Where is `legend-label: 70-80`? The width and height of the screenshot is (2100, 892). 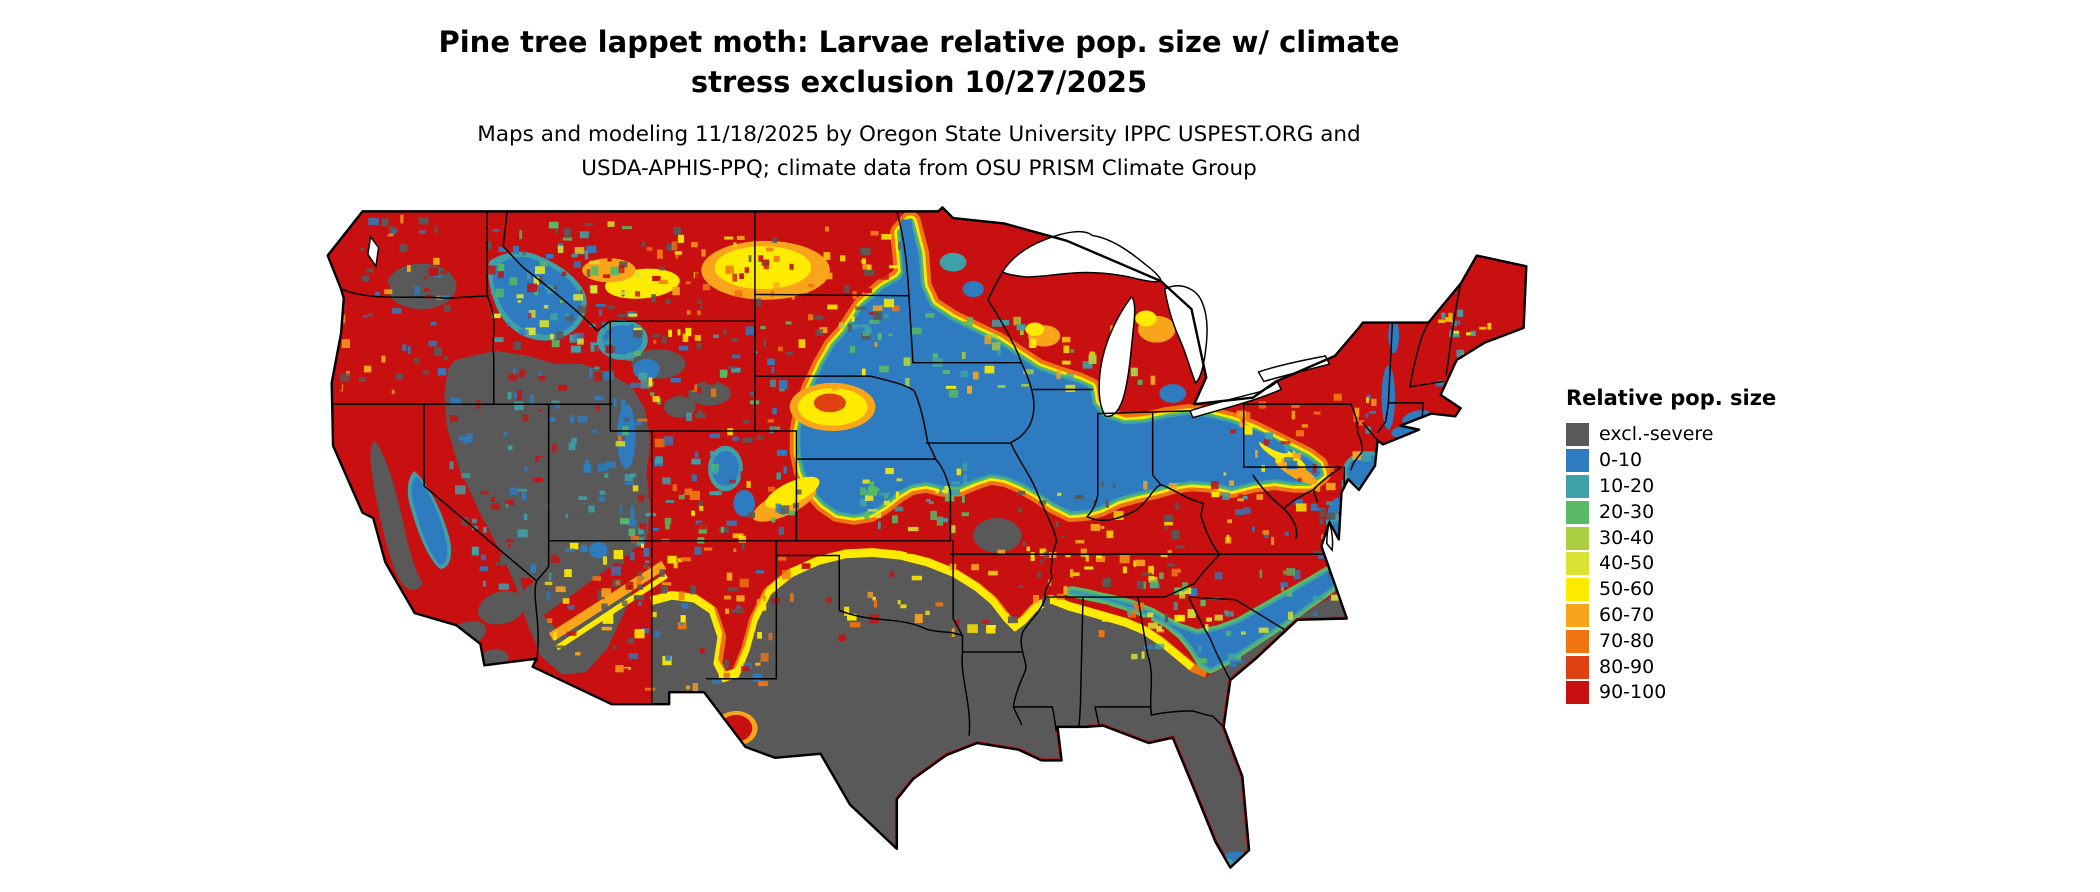 legend-label: 70-80 is located at coordinates (1627, 640).